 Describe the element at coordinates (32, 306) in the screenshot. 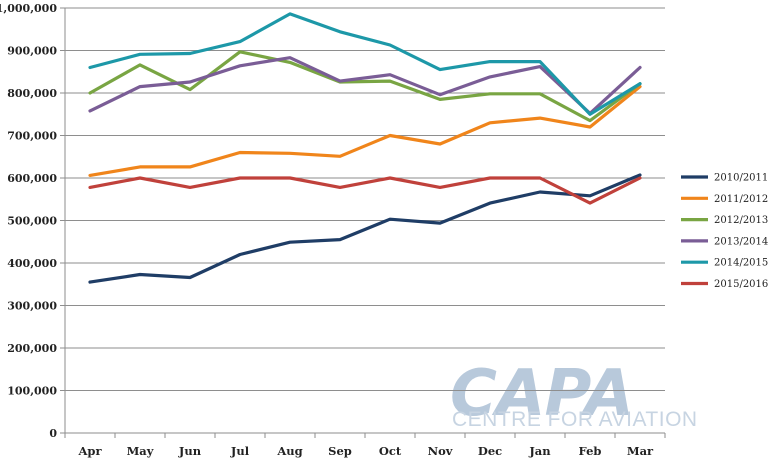

I see `y-tick-label: 300,000` at that location.